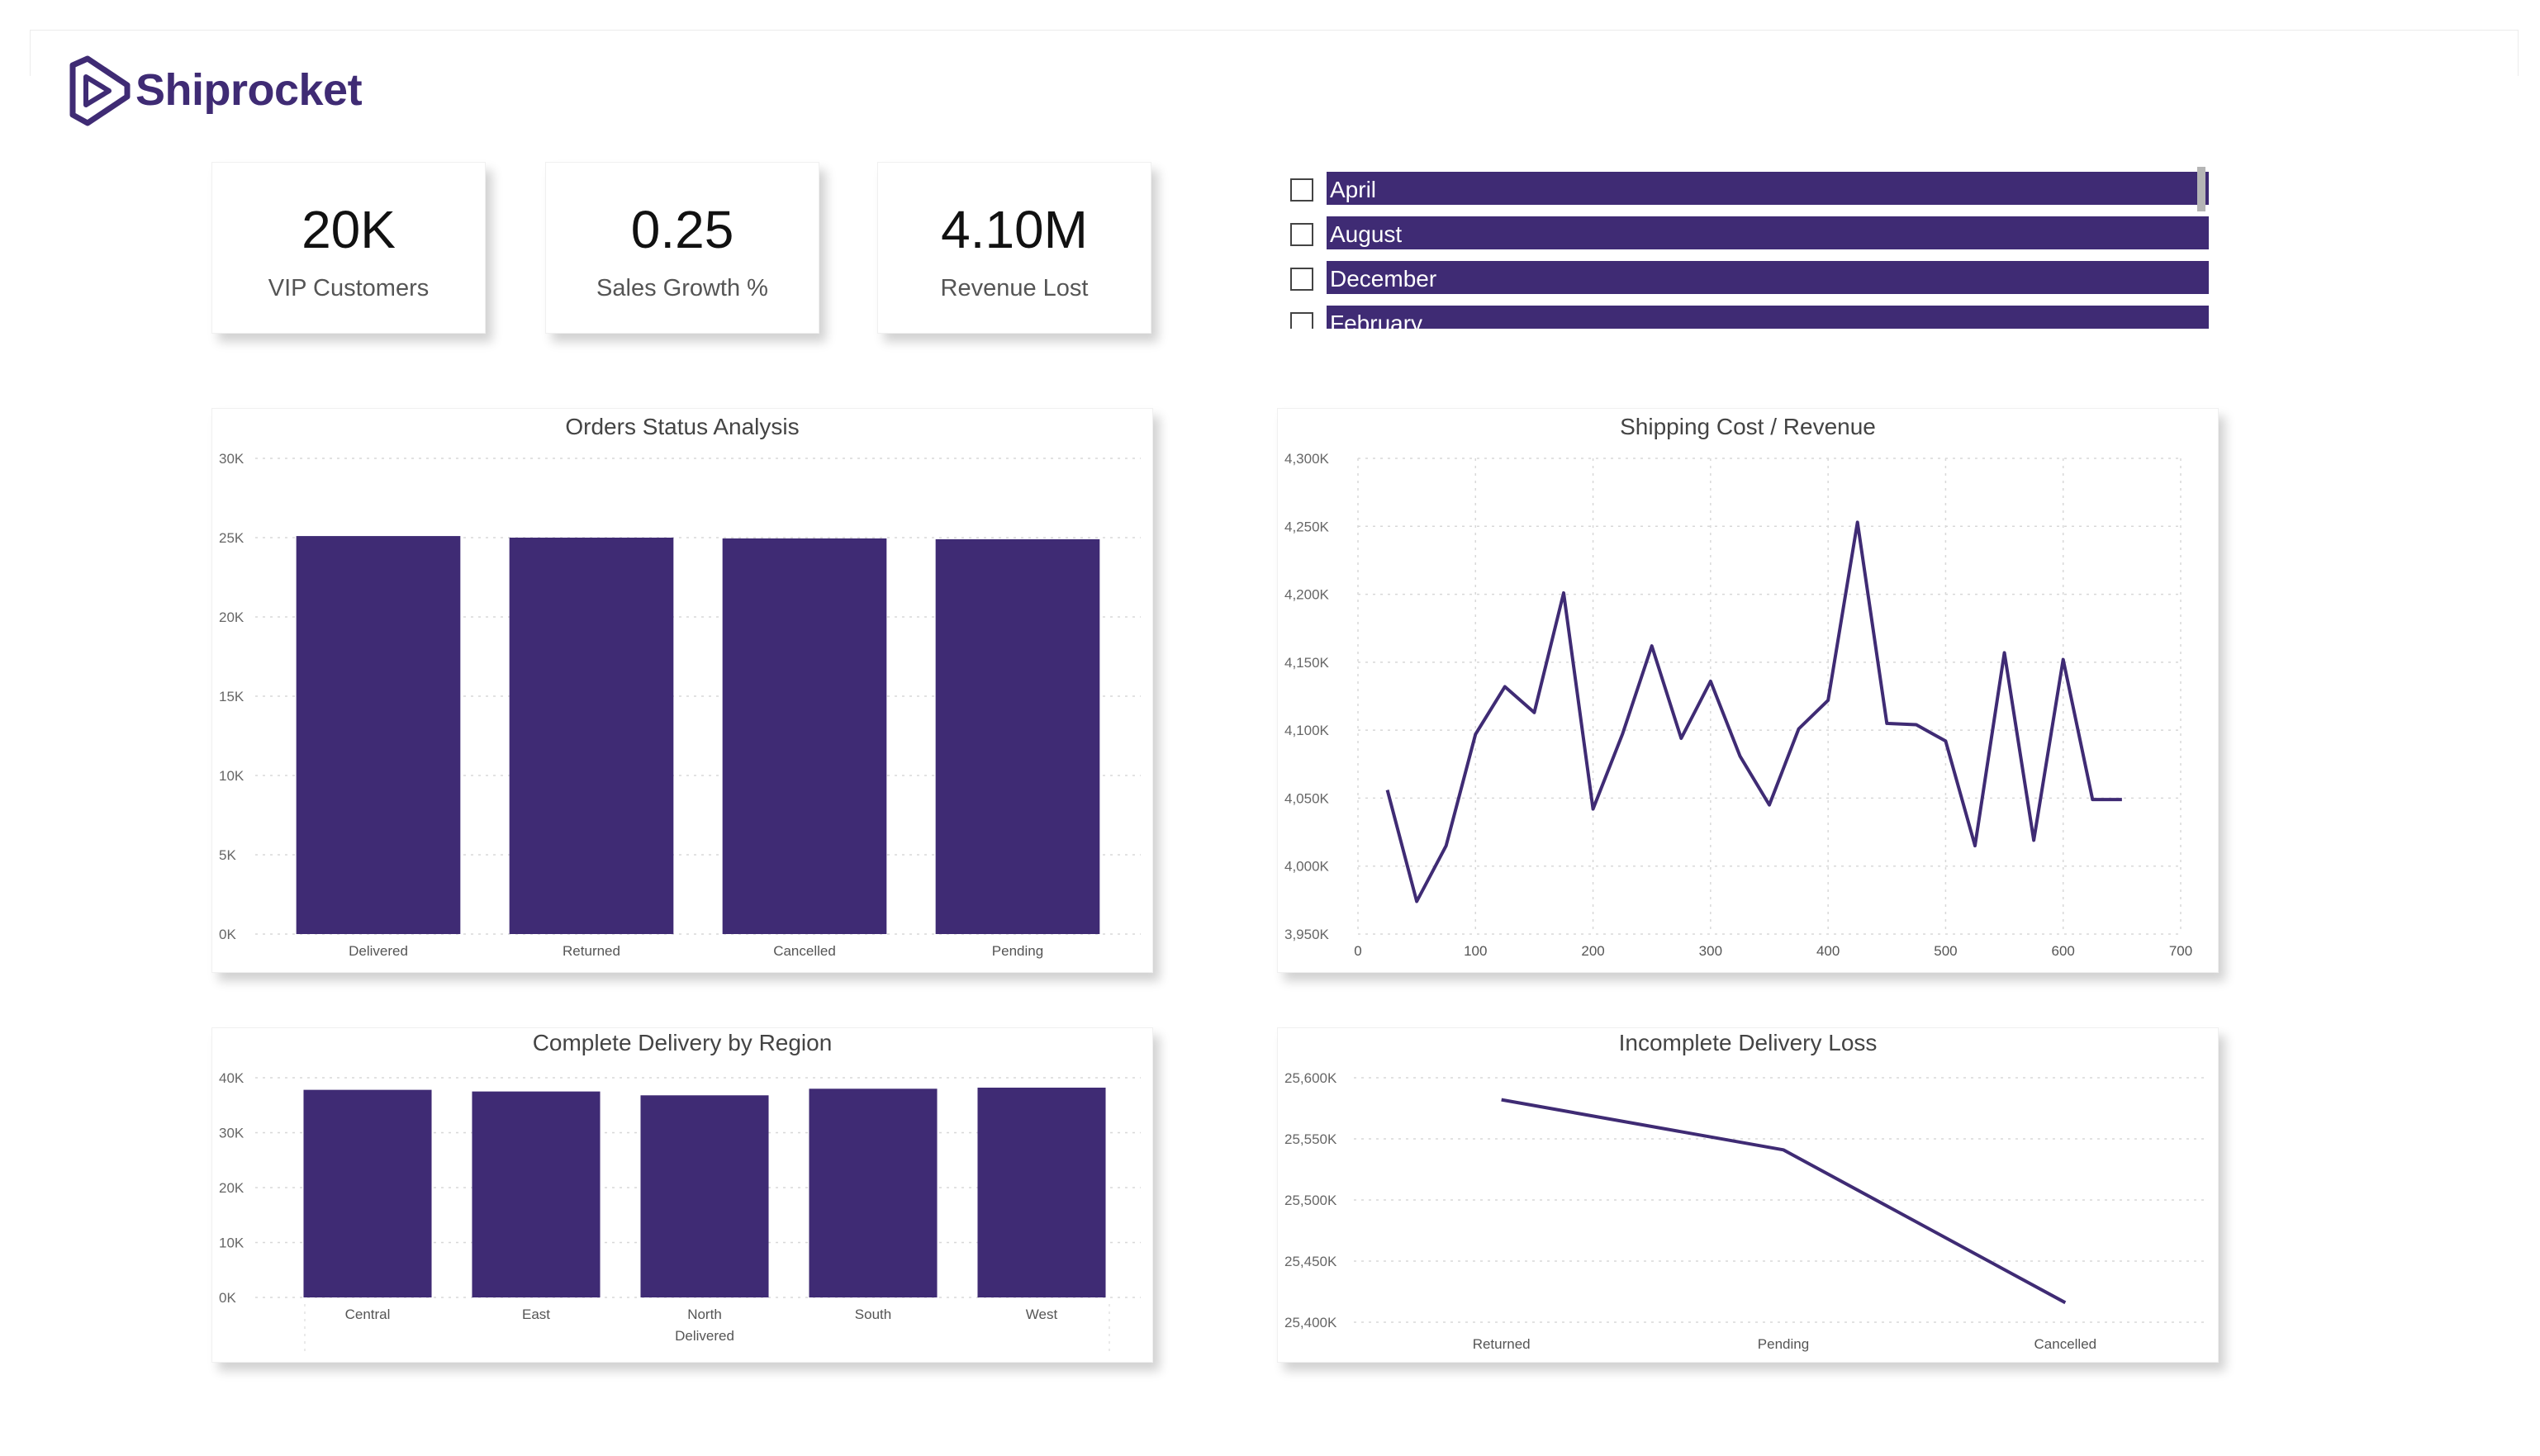  What do you see at coordinates (232, 696) in the screenshot?
I see `y-tick-label: 15K` at bounding box center [232, 696].